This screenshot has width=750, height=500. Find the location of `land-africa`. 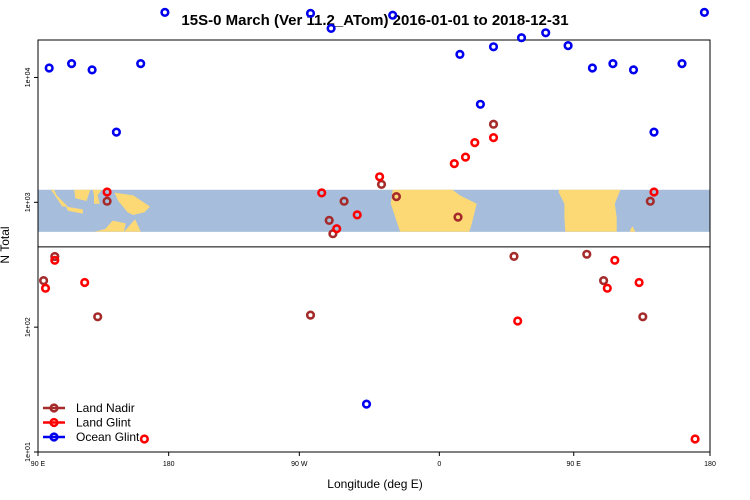

land-africa is located at coordinates (589, 210).